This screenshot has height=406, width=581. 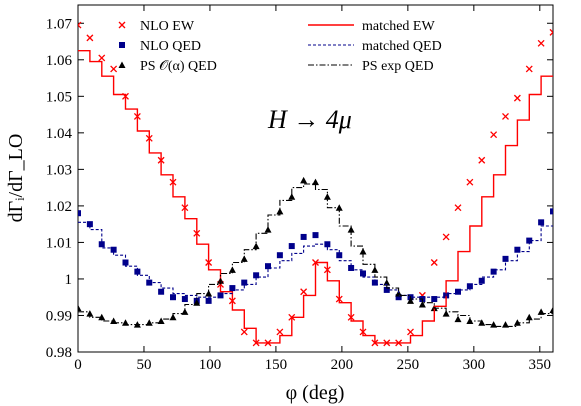 I want to click on y-tick-label: 0.99, so click(x=59, y=316).